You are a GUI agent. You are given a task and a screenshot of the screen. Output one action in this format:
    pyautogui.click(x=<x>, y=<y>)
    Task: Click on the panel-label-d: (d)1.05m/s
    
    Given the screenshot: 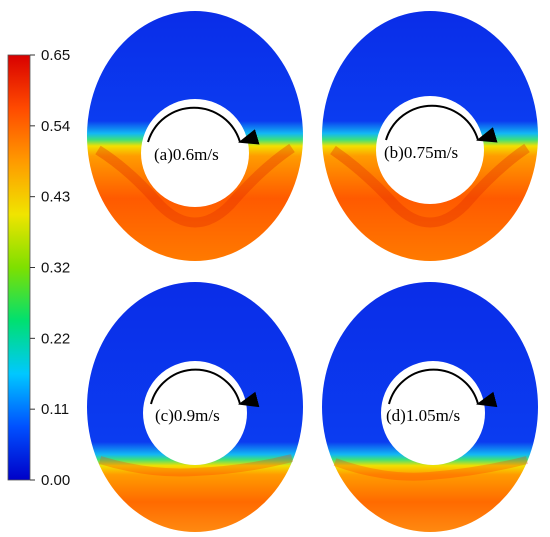 What is the action you would take?
    pyautogui.click(x=423, y=415)
    